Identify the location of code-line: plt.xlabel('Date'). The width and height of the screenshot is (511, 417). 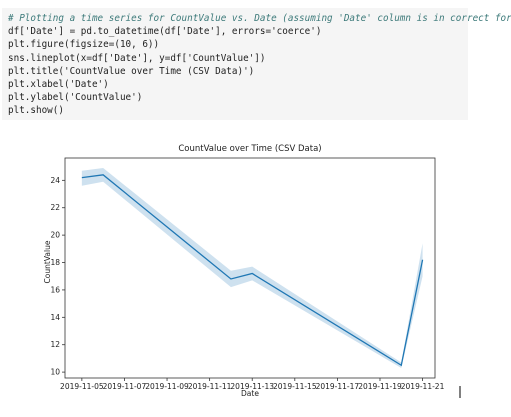
(58, 84).